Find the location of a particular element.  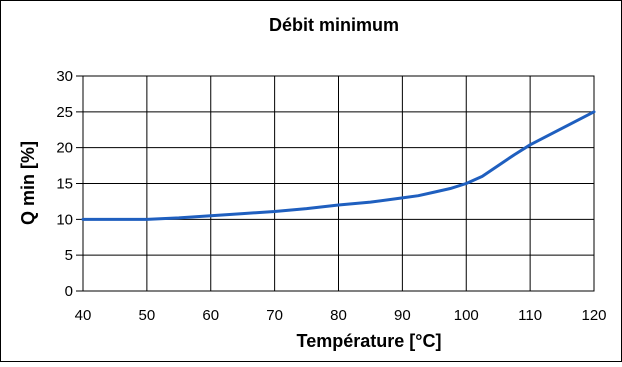

x-tick-label: 110 is located at coordinates (530, 315).